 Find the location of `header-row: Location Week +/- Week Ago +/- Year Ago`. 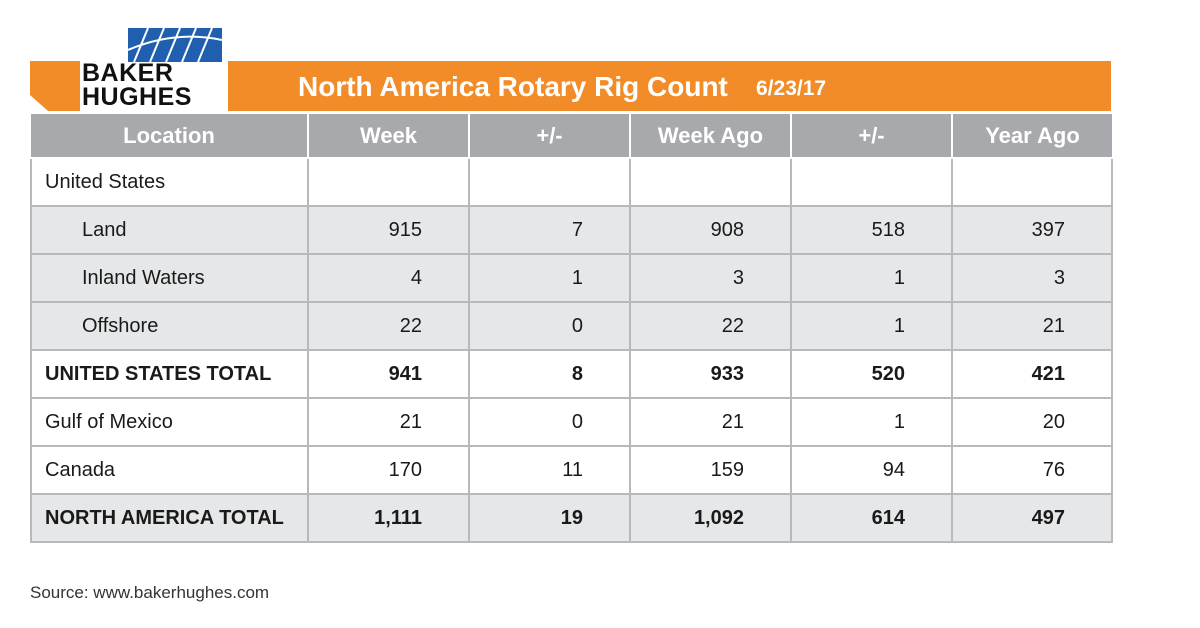

header-row: Location Week +/- Week Ago +/- Year Ago is located at coordinates (571, 136).